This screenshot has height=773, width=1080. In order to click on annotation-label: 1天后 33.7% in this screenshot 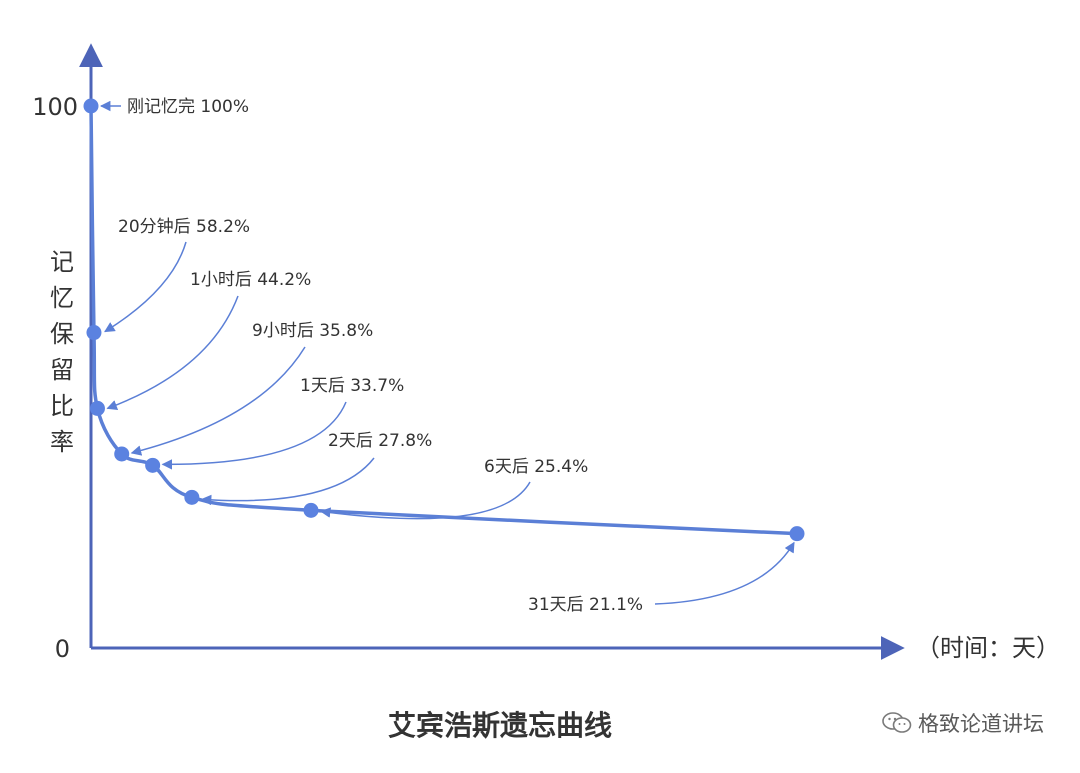, I will do `click(352, 386)`.